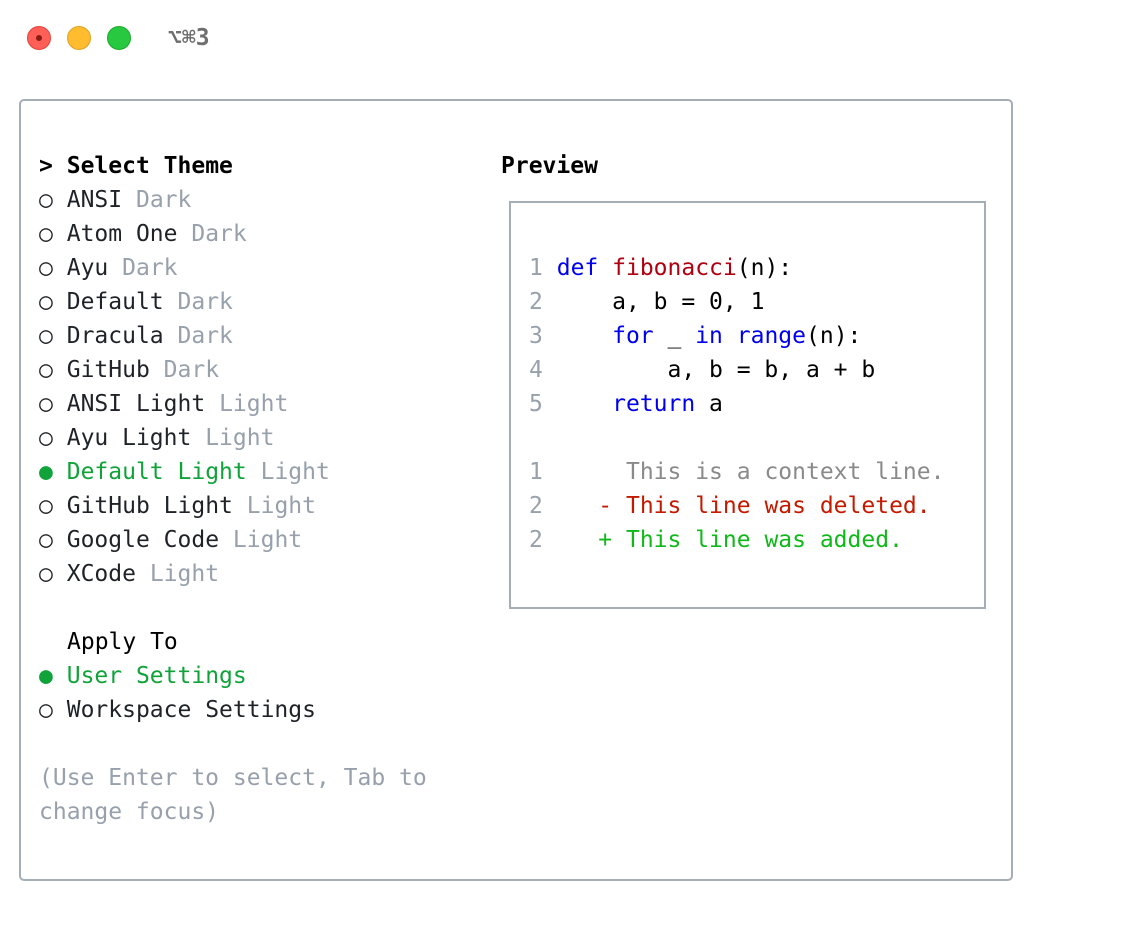  I want to click on theme-name: Atom One, so click(122, 234).